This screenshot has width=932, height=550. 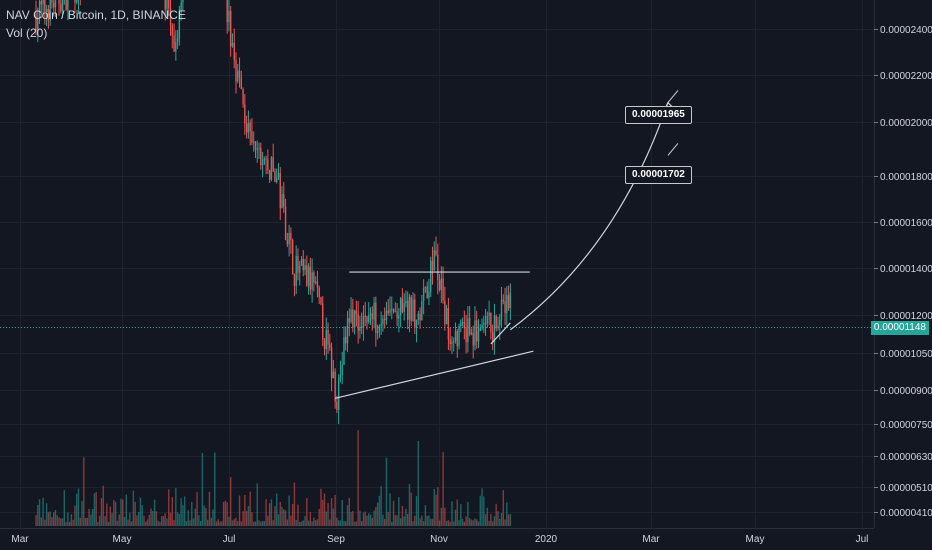 I want to click on target-callout-low: 0.00001702, so click(x=658, y=175).